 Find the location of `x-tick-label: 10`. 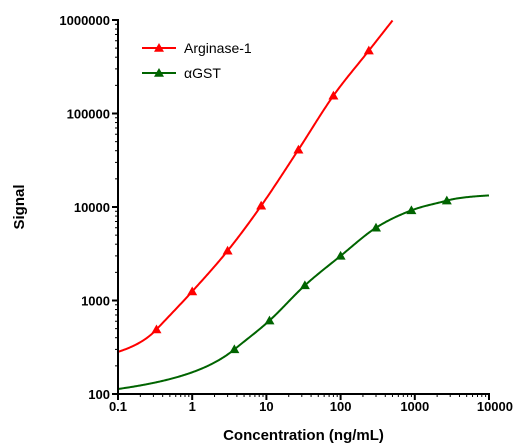

x-tick-label: 10 is located at coordinates (266, 406).